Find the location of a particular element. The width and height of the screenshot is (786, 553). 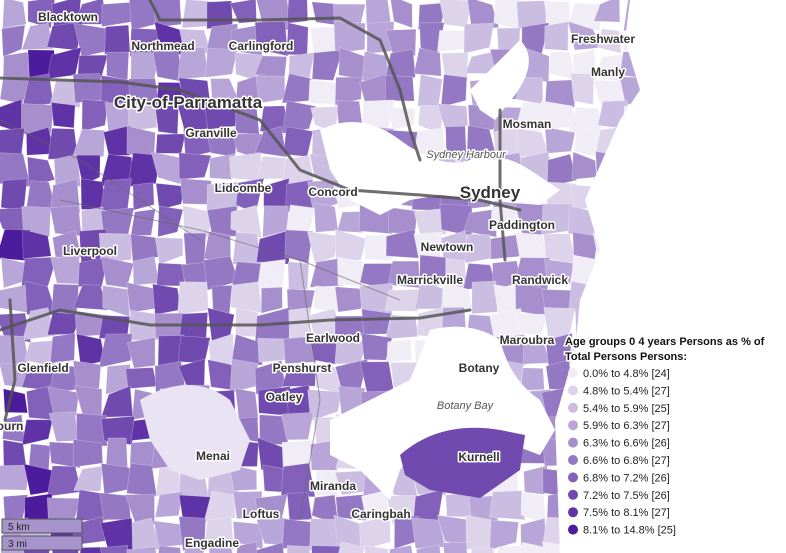

place-label: Maroubra is located at coordinates (527, 340).